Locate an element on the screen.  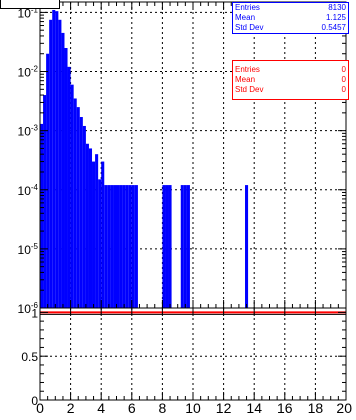
y-tick-label: 0 is located at coordinates (34, 401).